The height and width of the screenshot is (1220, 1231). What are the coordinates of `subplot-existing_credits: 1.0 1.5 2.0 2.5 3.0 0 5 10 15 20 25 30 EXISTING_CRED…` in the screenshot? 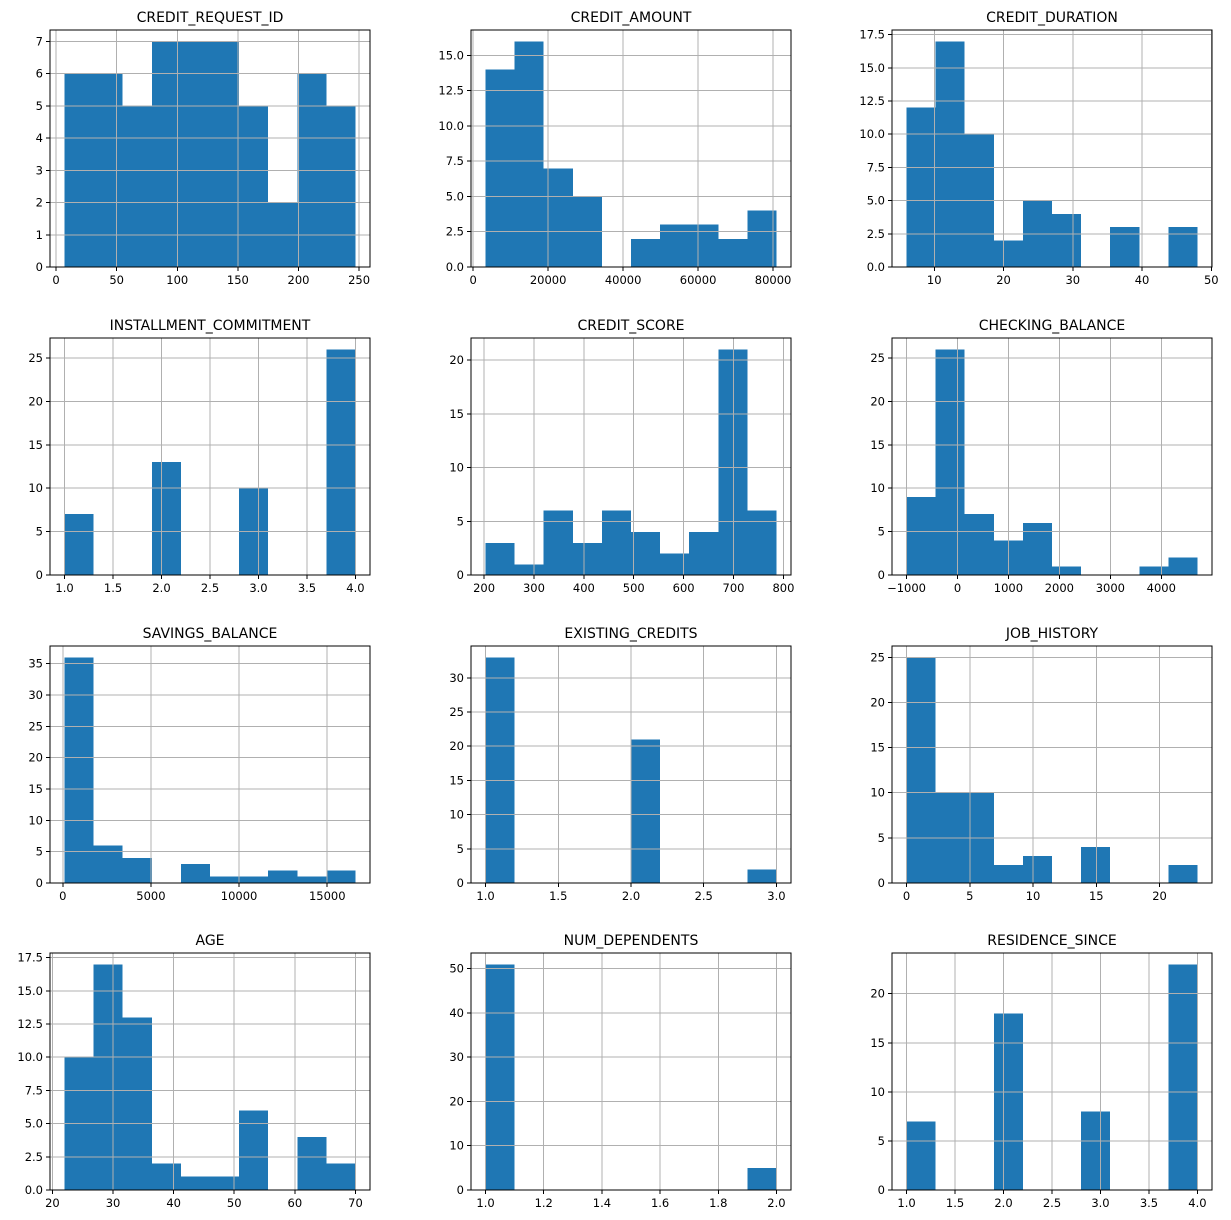 It's located at (620, 764).